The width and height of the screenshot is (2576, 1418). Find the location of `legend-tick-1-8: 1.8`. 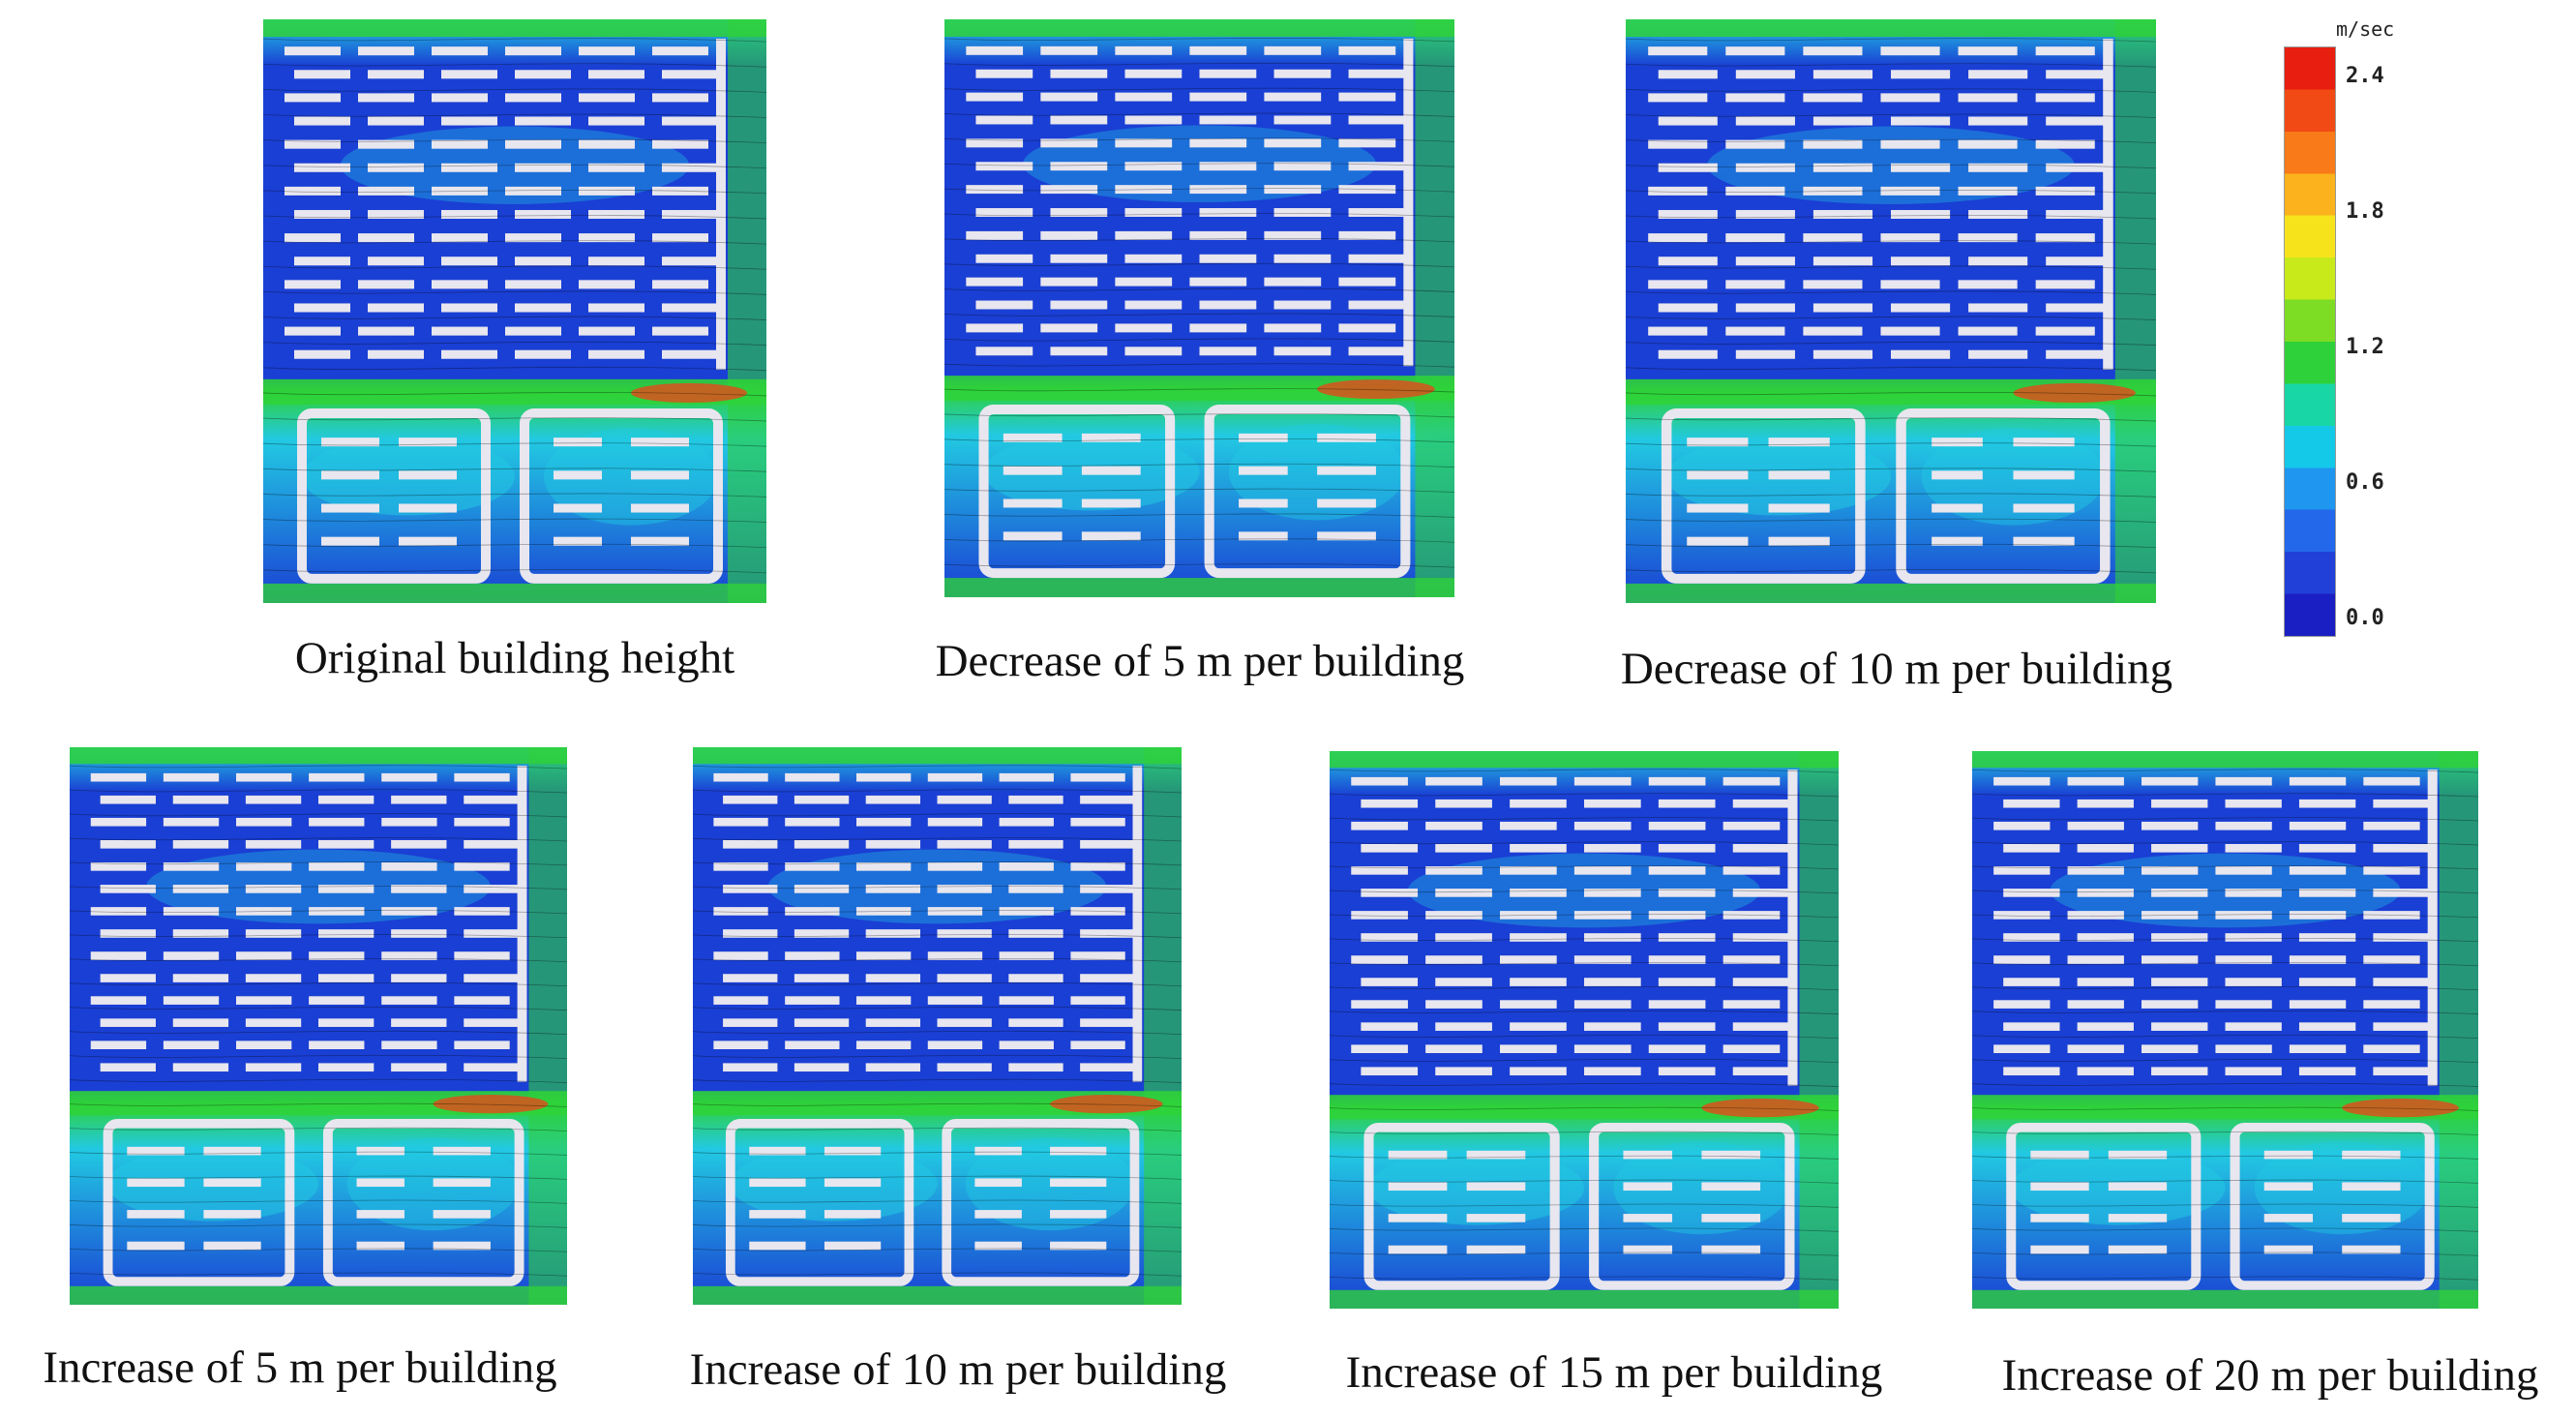

legend-tick-1-8: 1.8 is located at coordinates (2365, 211).